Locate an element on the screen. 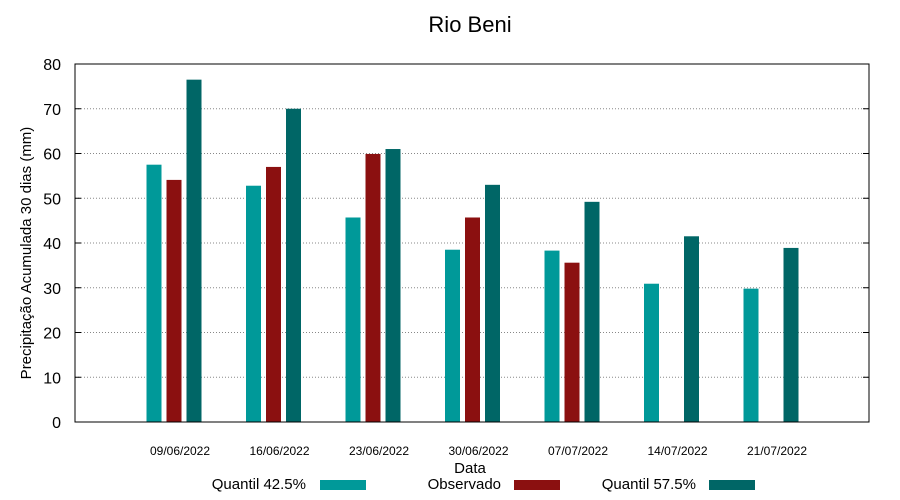 The width and height of the screenshot is (900, 500). x-tick-label: 21/07/2022 is located at coordinates (777, 451).